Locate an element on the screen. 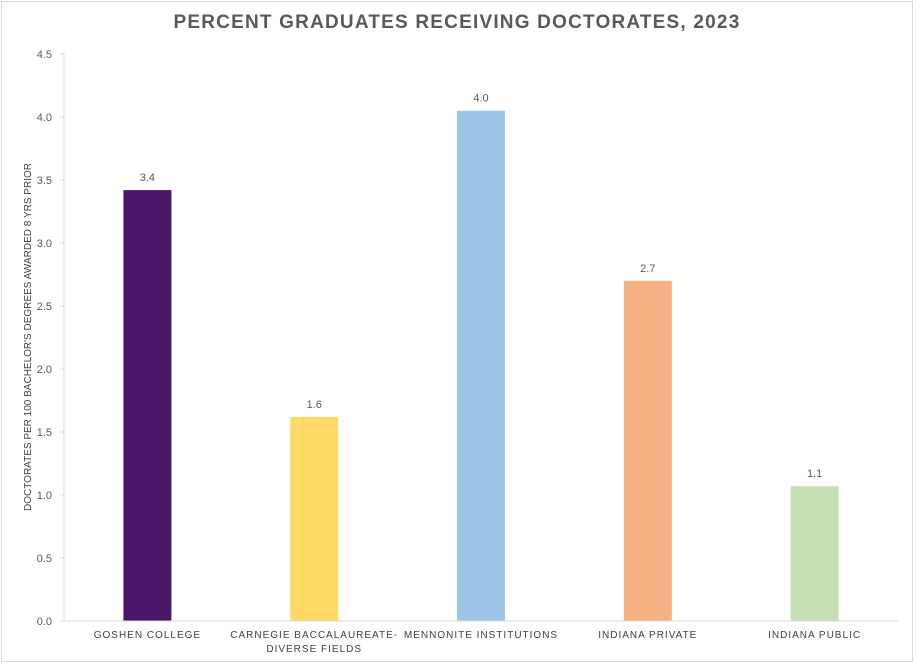 This screenshot has width=916, height=665. x-category-label: INDIANA PRIVATE is located at coordinates (647, 635).